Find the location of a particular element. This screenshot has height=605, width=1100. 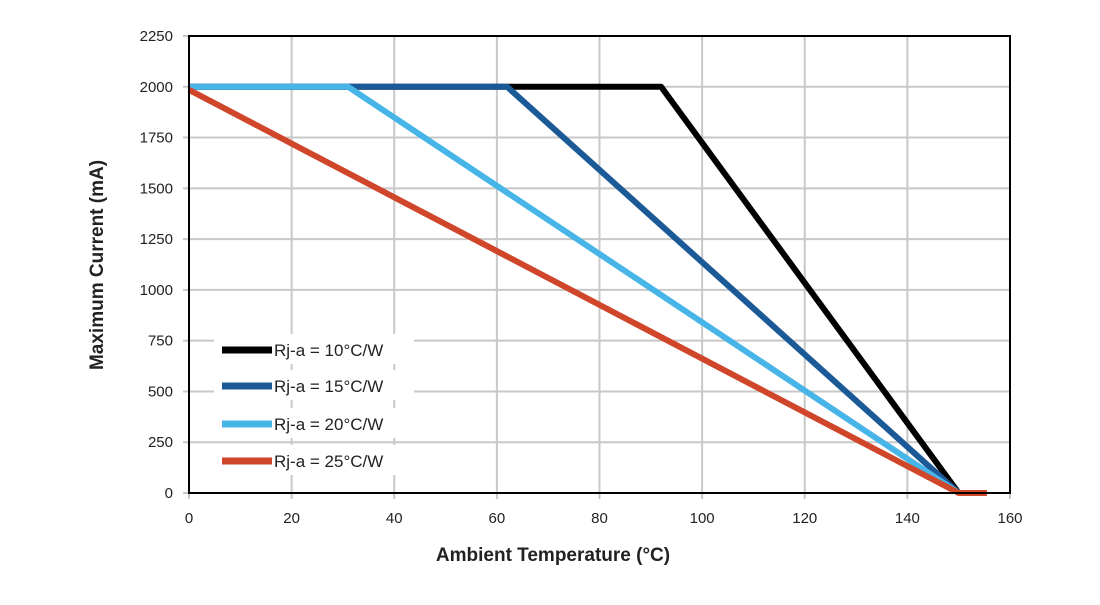

x-tick-label: 40 is located at coordinates (394, 518).